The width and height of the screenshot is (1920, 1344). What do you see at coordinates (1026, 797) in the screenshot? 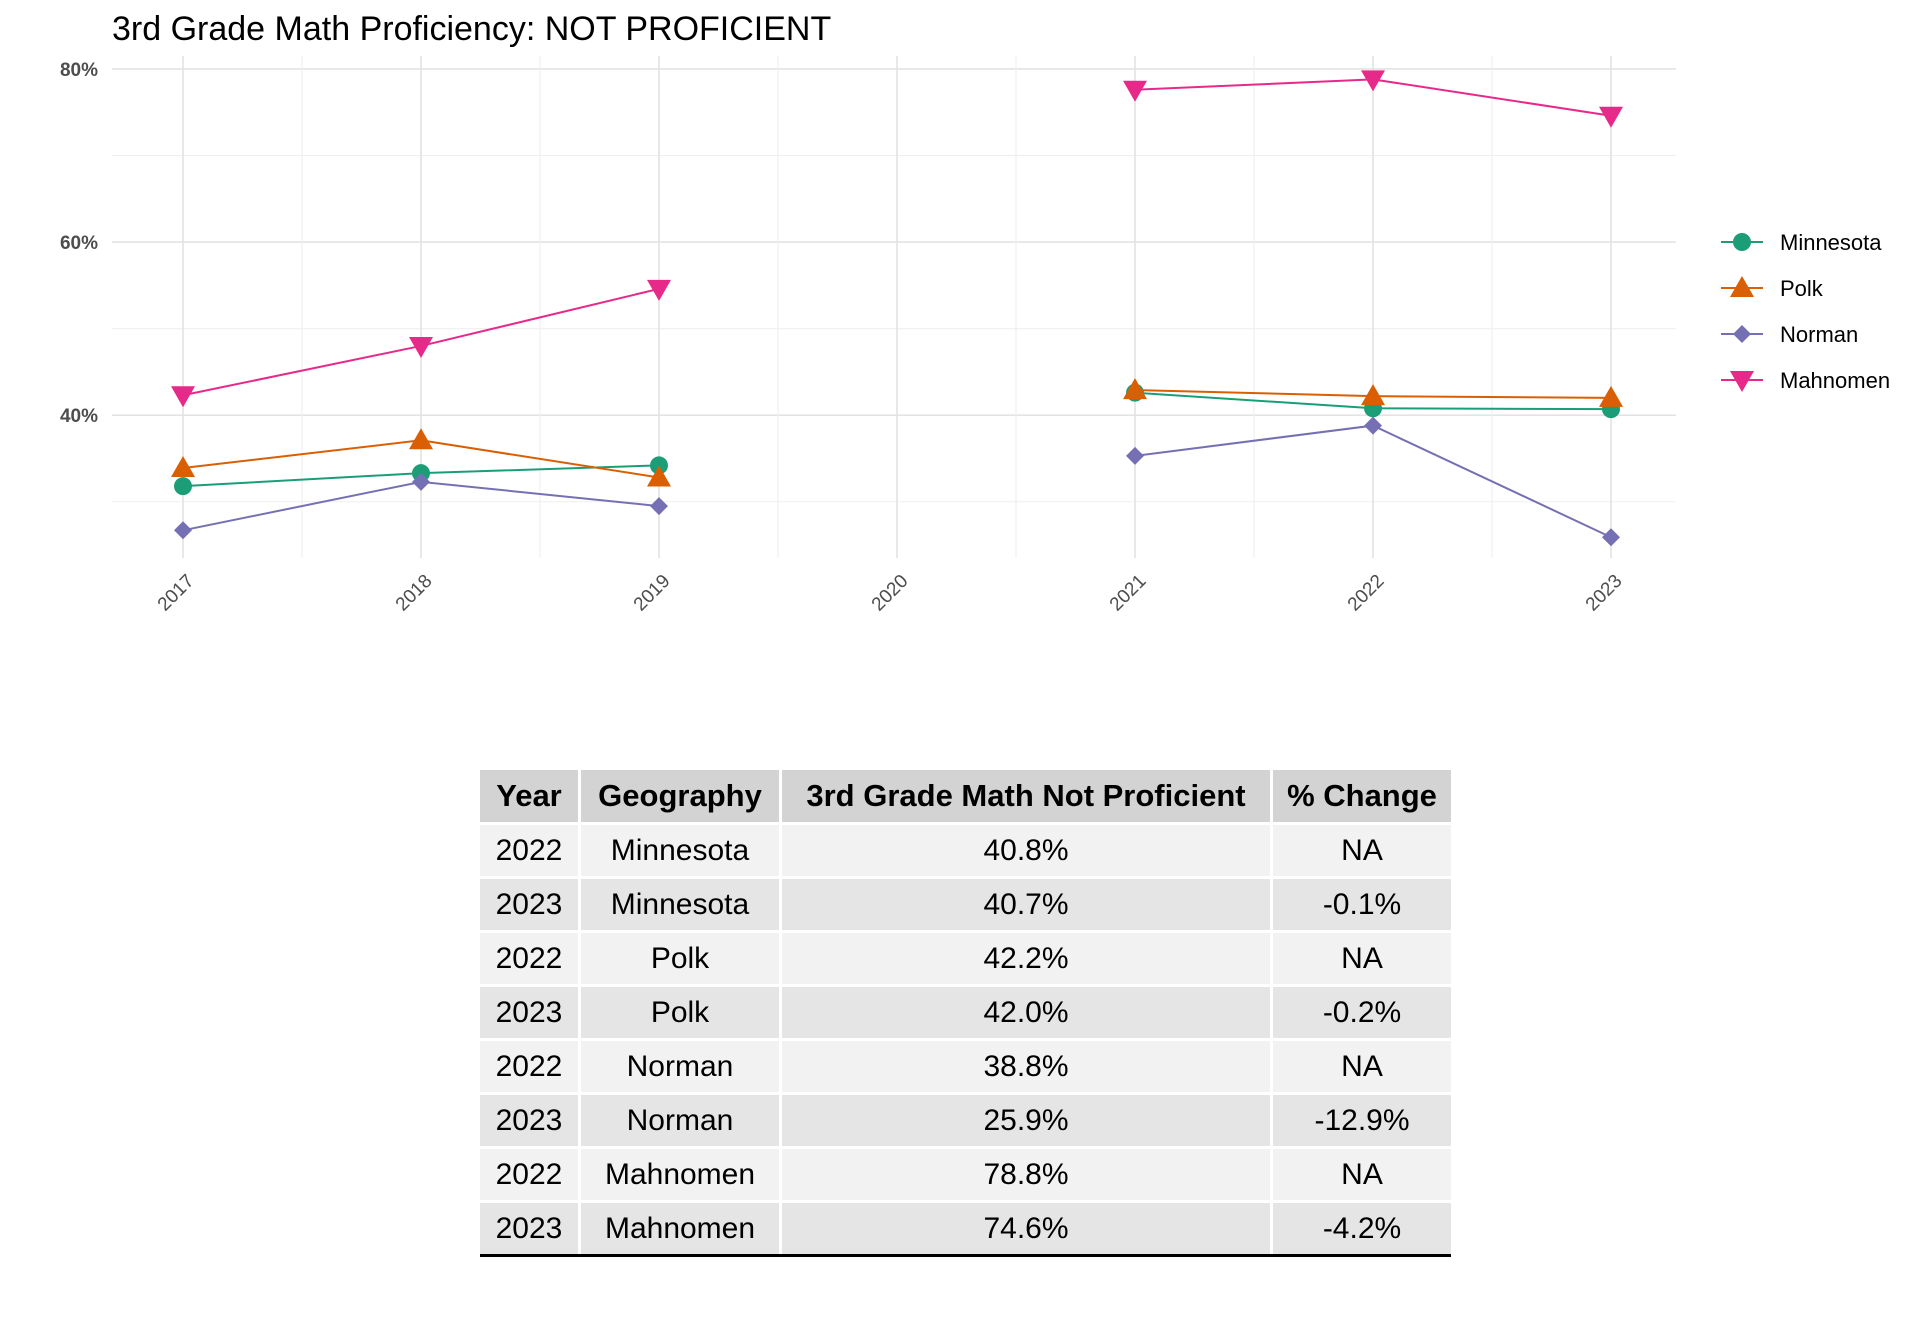
I see `header-not-proficient: 3rd Grade Math Not Proficient` at bounding box center [1026, 797].